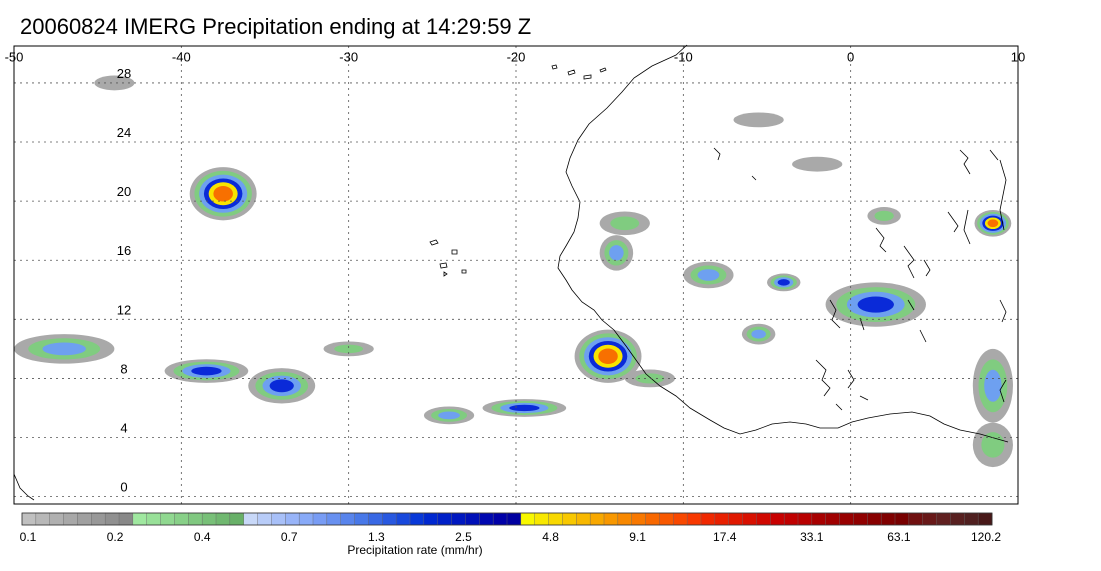 Image resolution: width=1101 pixels, height=571 pixels. I want to click on colorbar-label: 120.2, so click(986, 537).